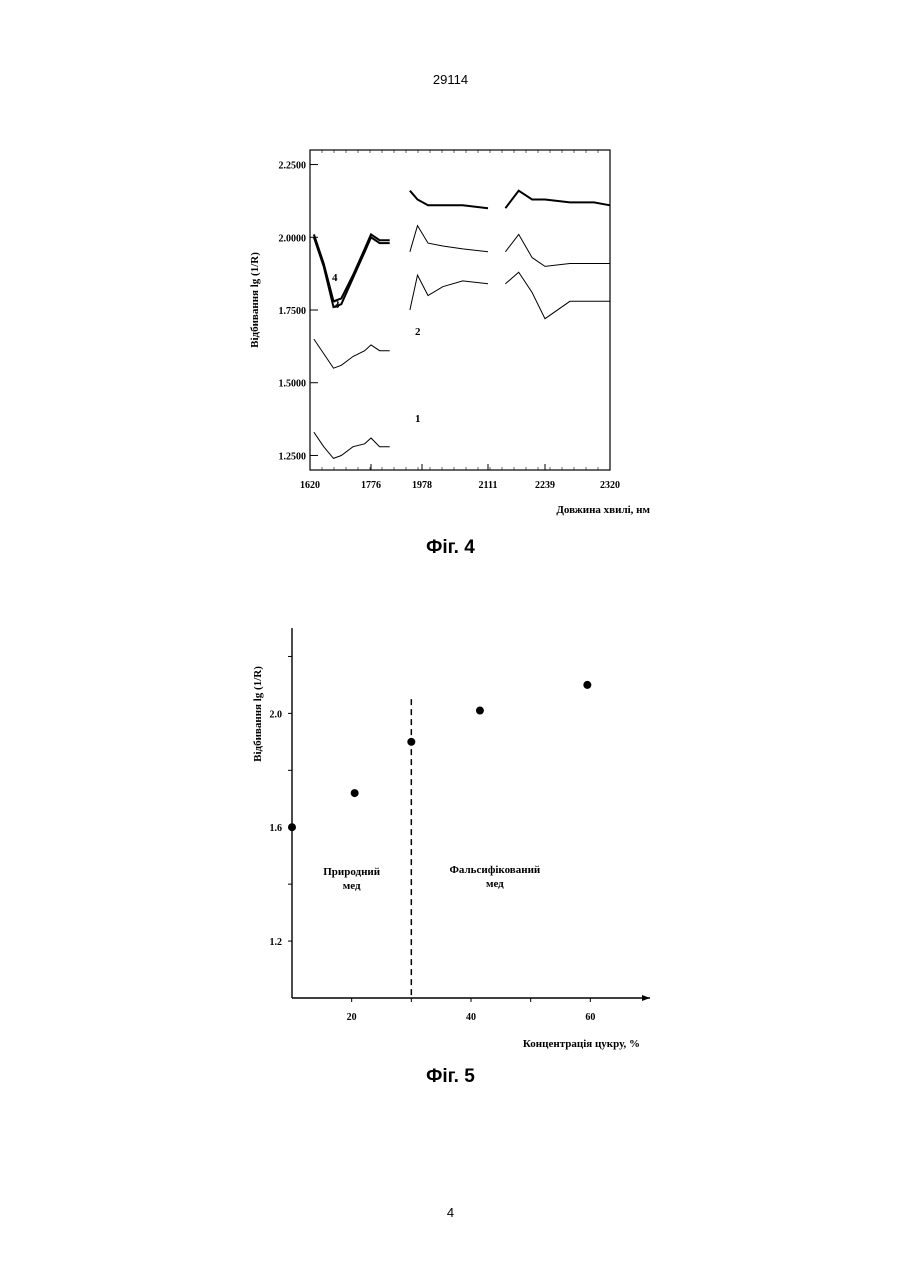 The image size is (901, 1273). Describe the element at coordinates (450, 79) in the screenshot. I see `page-header-number: 29114` at that location.